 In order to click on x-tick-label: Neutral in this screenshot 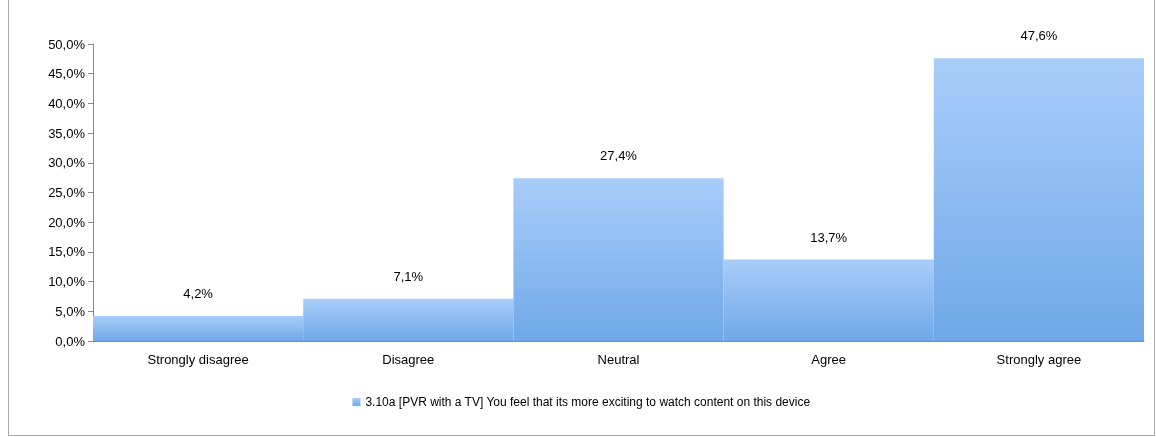, I will do `click(618, 359)`.